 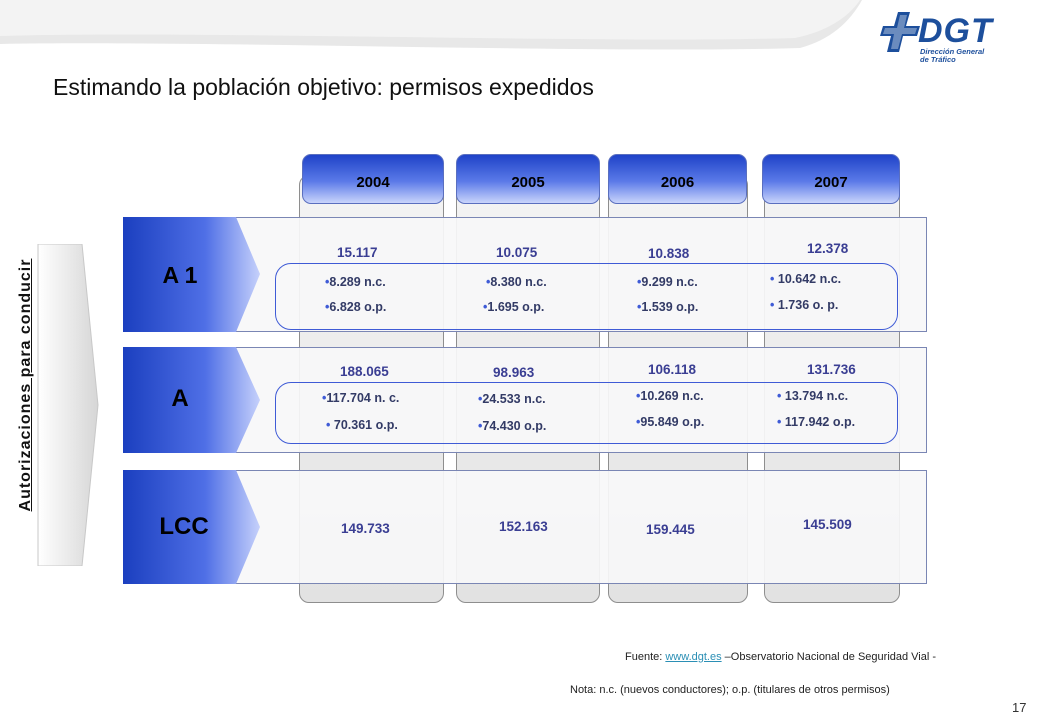 I want to click on row-a-label: A, so click(x=180, y=398).